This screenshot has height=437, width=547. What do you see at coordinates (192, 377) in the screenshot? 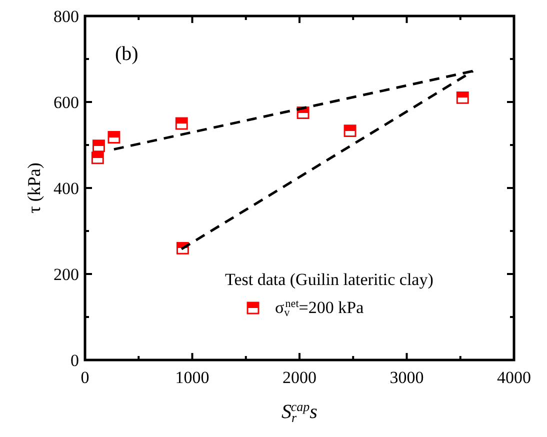
I see `x-tick-label: 1000` at bounding box center [192, 377].